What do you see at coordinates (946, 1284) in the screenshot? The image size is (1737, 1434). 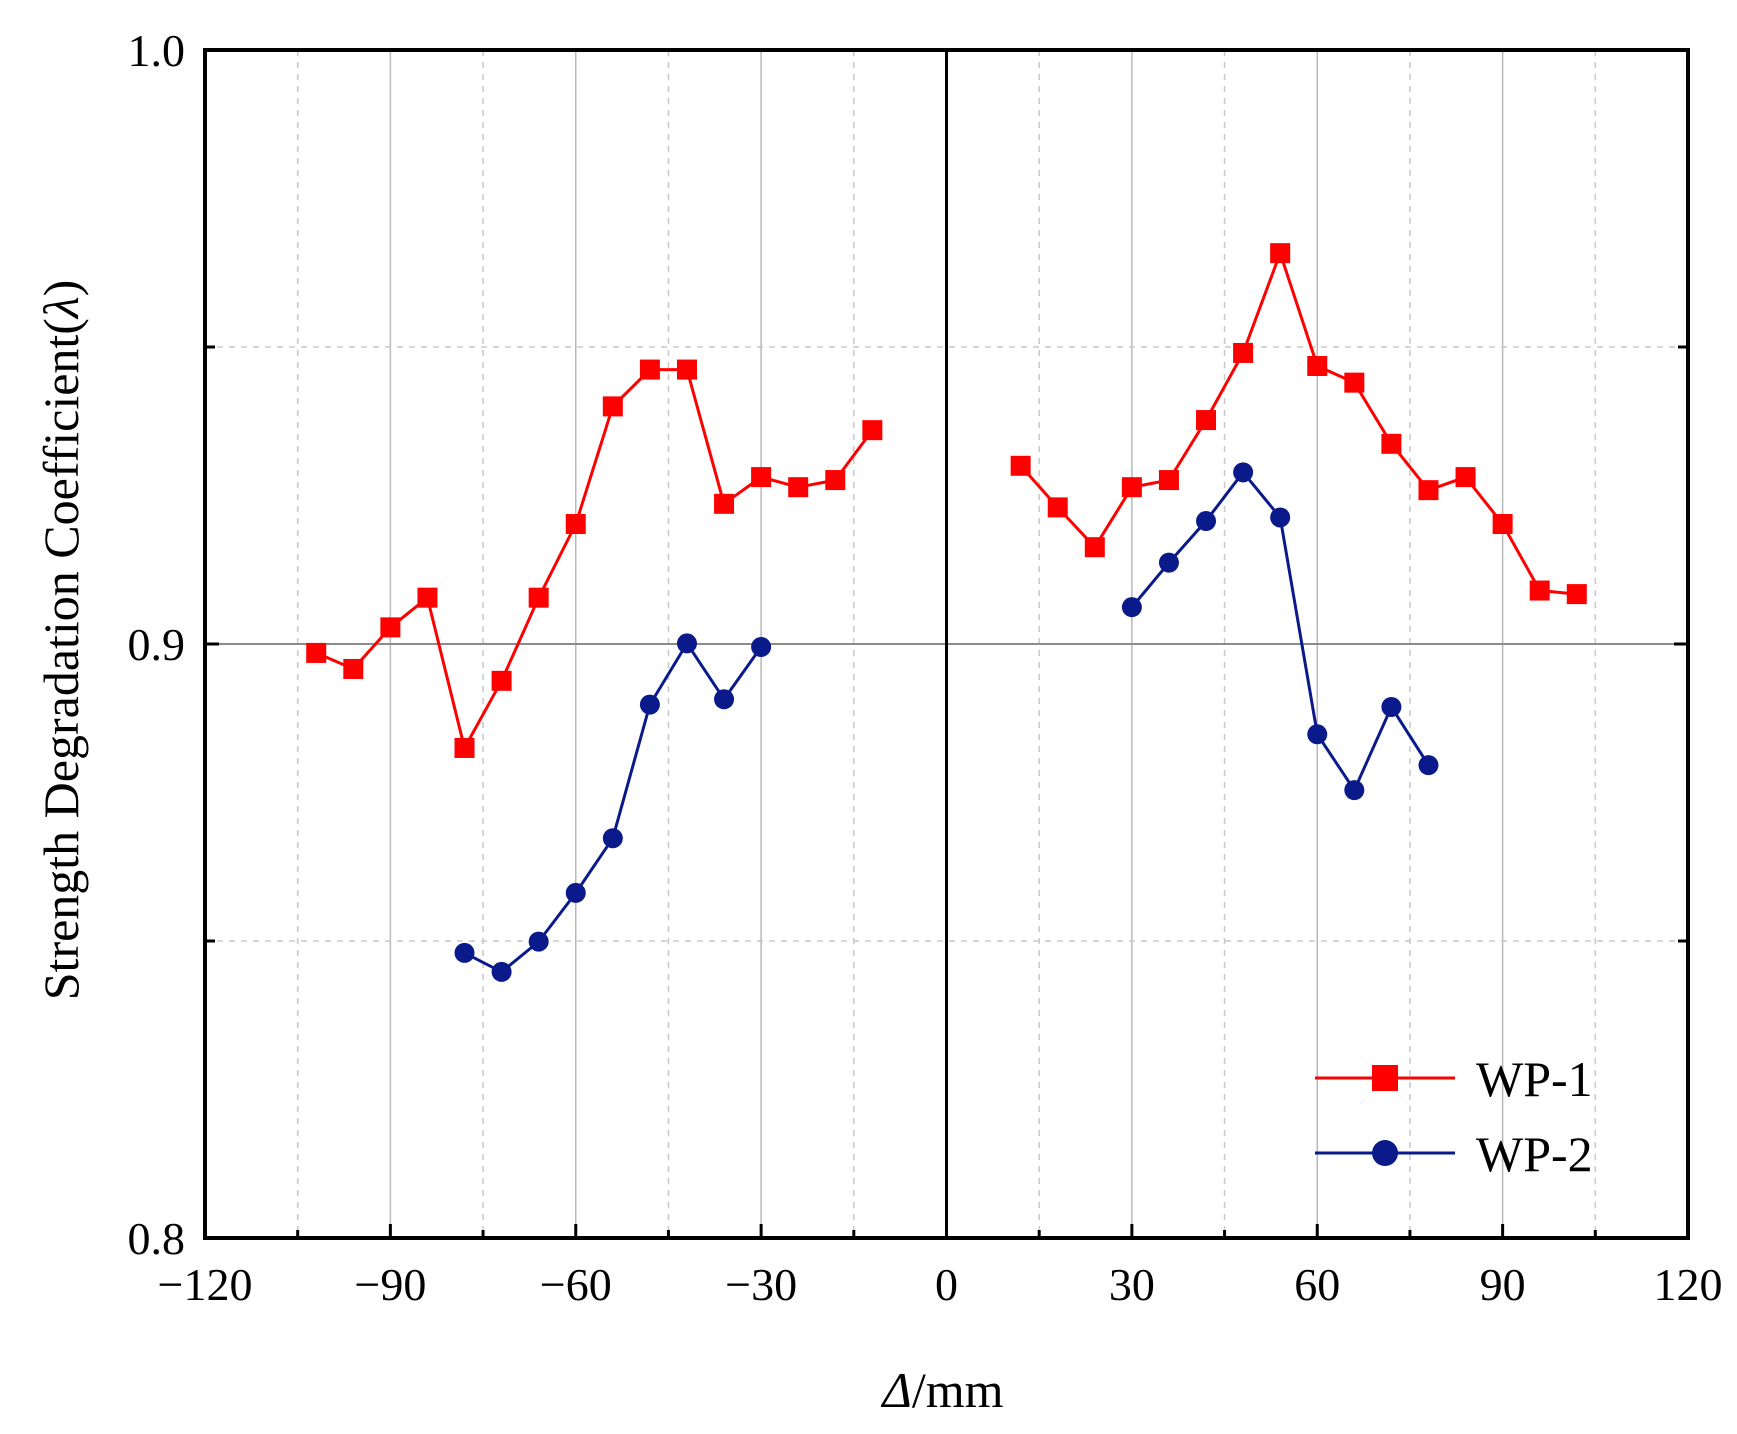 I see `x-tick-label: 0` at bounding box center [946, 1284].